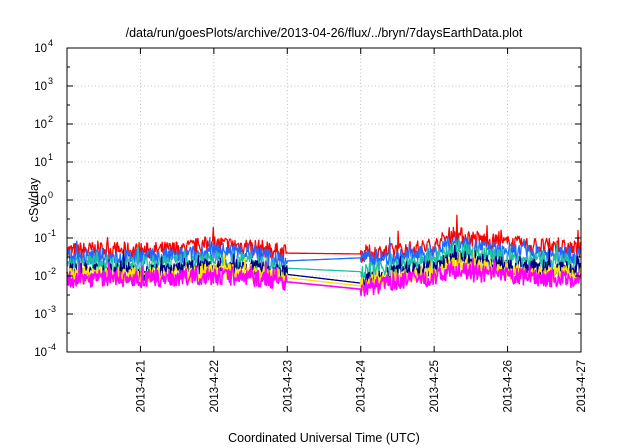 The width and height of the screenshot is (640, 448). Describe the element at coordinates (141, 386) in the screenshot. I see `x-tick-label: 2013-4-21` at that location.